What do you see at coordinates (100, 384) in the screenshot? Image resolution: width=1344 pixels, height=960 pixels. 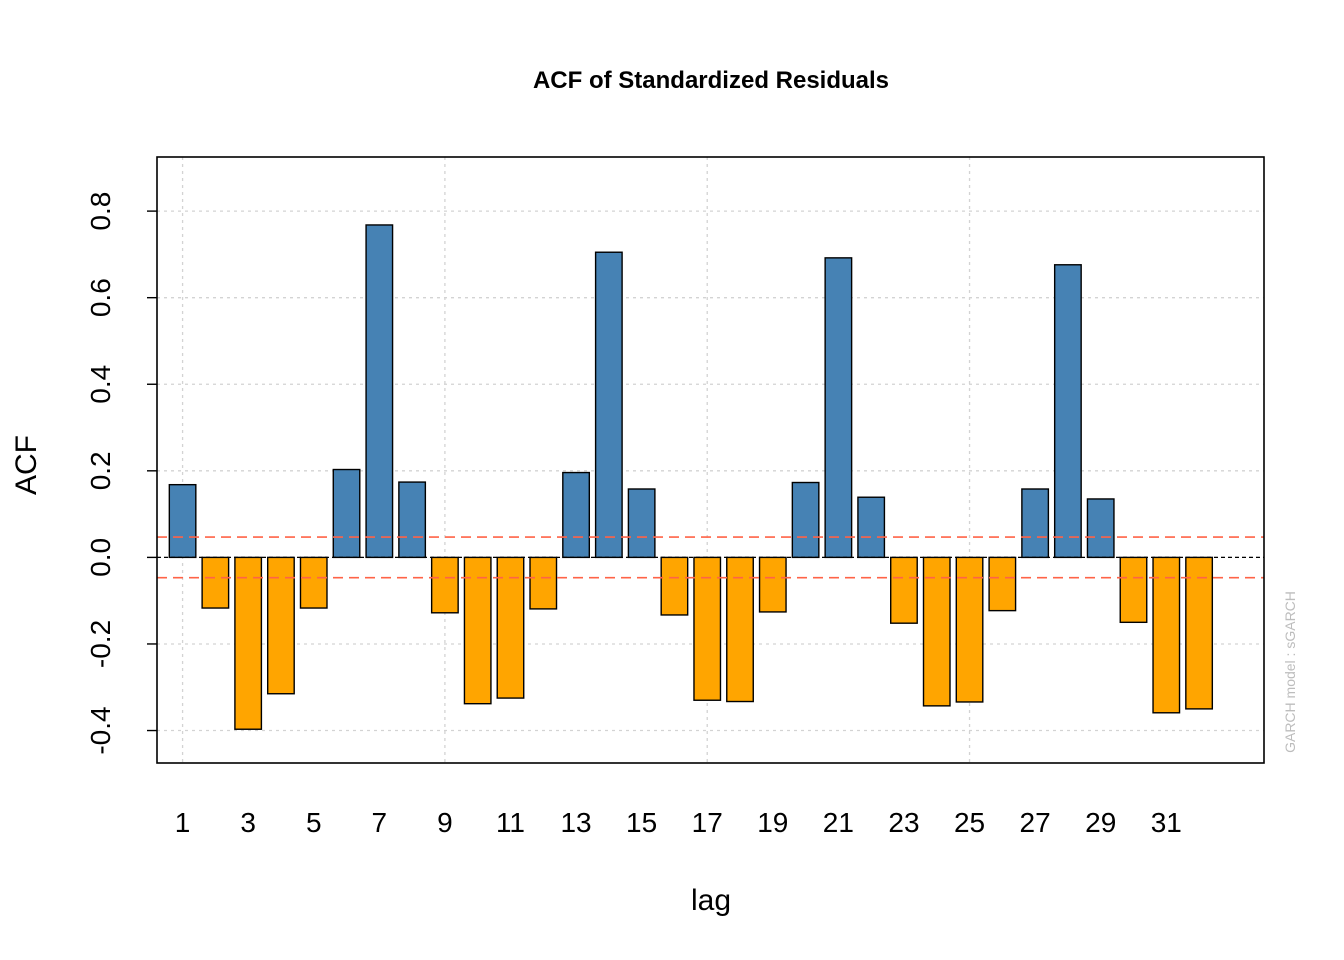 I see `y-tick-label: 0.4` at bounding box center [100, 384].